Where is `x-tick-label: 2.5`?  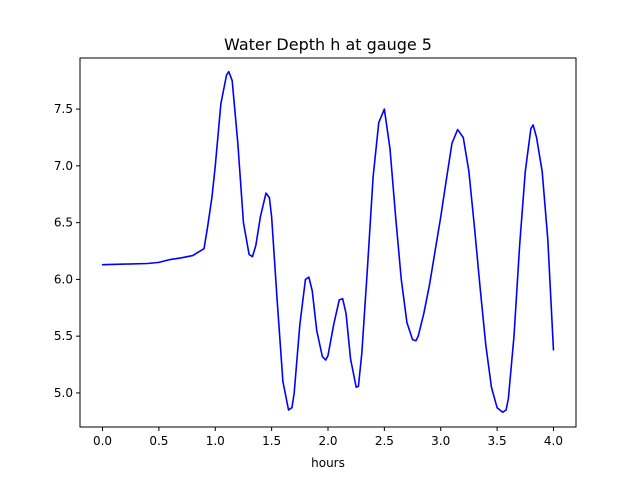
x-tick-label: 2.5 is located at coordinates (384, 441).